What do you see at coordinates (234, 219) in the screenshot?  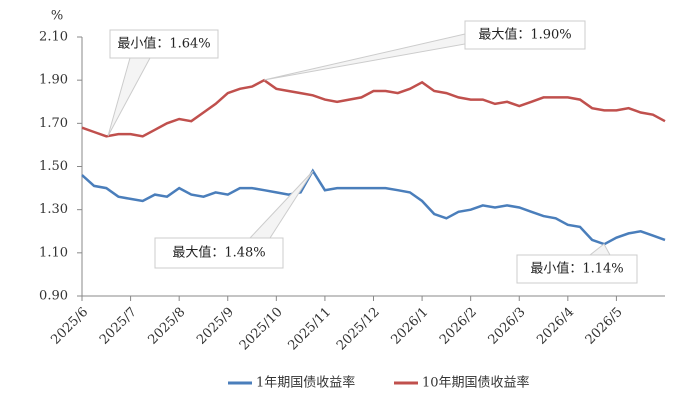 I see `callout: 最大值：1.48%` at bounding box center [234, 219].